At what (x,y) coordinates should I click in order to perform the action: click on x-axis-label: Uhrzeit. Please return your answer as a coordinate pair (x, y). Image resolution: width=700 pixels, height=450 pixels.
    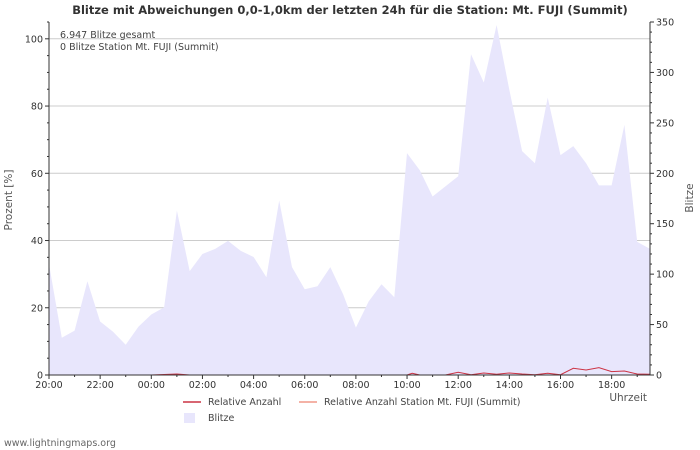
    Looking at the image, I should click on (628, 398).